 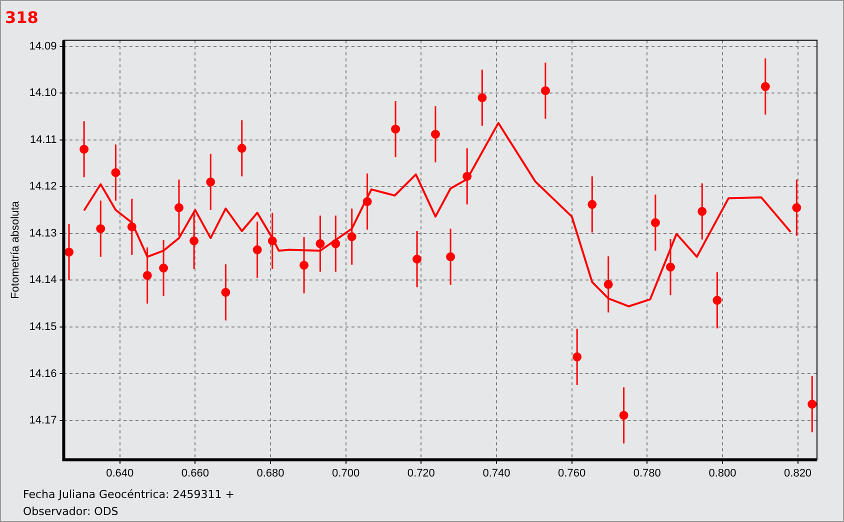 I want to click on x-tick-label: 0.700, so click(x=346, y=473).